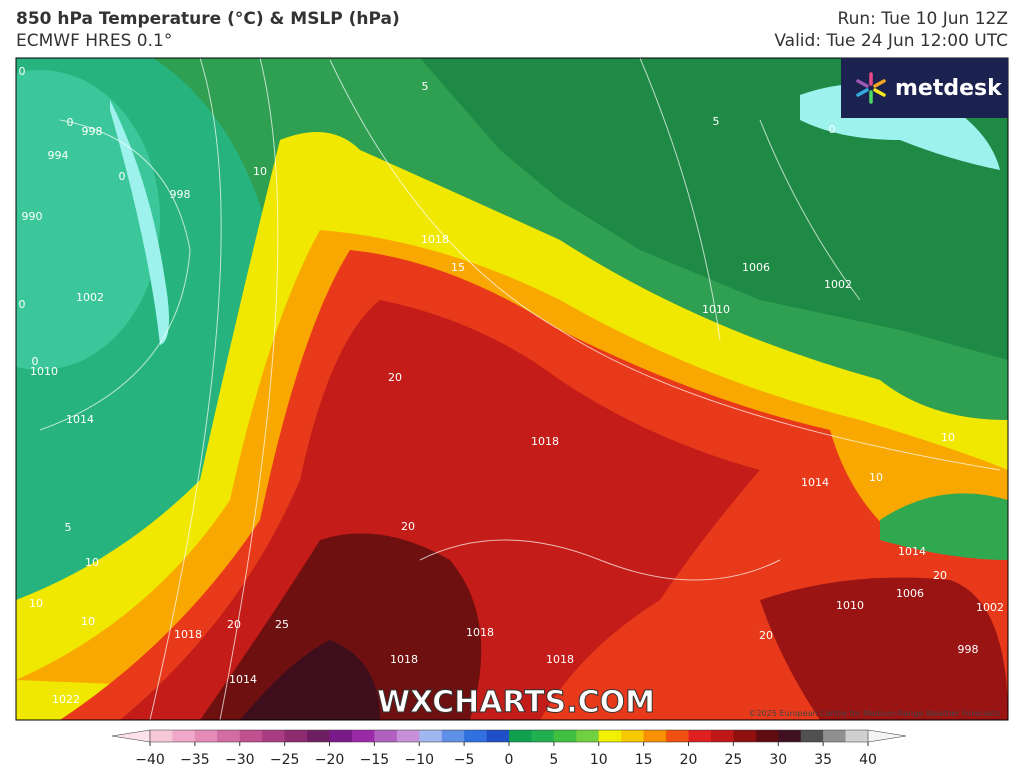  What do you see at coordinates (923, 19) in the screenshot?
I see `run: Run: Tue 10 Jun 12Z` at bounding box center [923, 19].